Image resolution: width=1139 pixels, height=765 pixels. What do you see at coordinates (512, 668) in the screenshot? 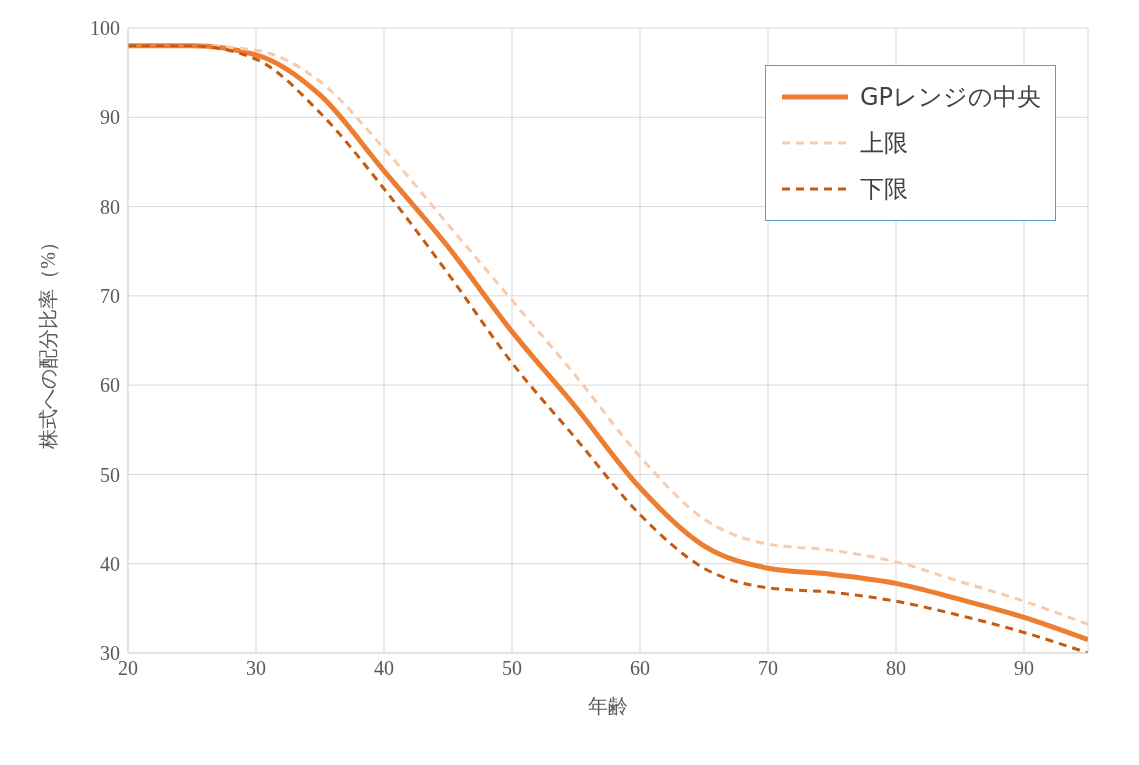
I see `x-tick-label: 50` at bounding box center [512, 668].